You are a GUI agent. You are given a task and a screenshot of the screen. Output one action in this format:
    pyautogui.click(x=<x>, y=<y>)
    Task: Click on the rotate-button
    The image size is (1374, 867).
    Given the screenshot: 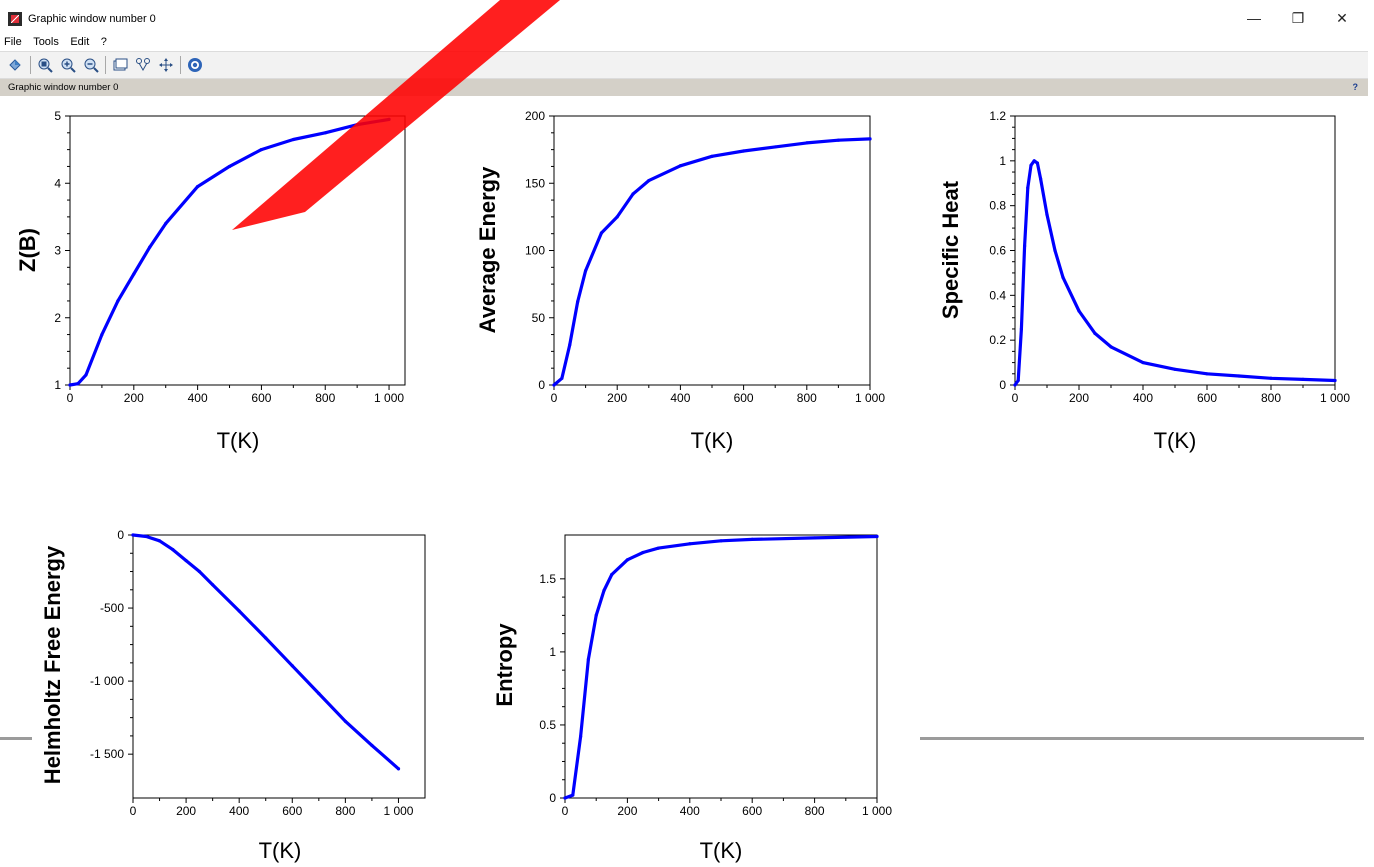 What is the action you would take?
    pyautogui.click(x=15, y=65)
    